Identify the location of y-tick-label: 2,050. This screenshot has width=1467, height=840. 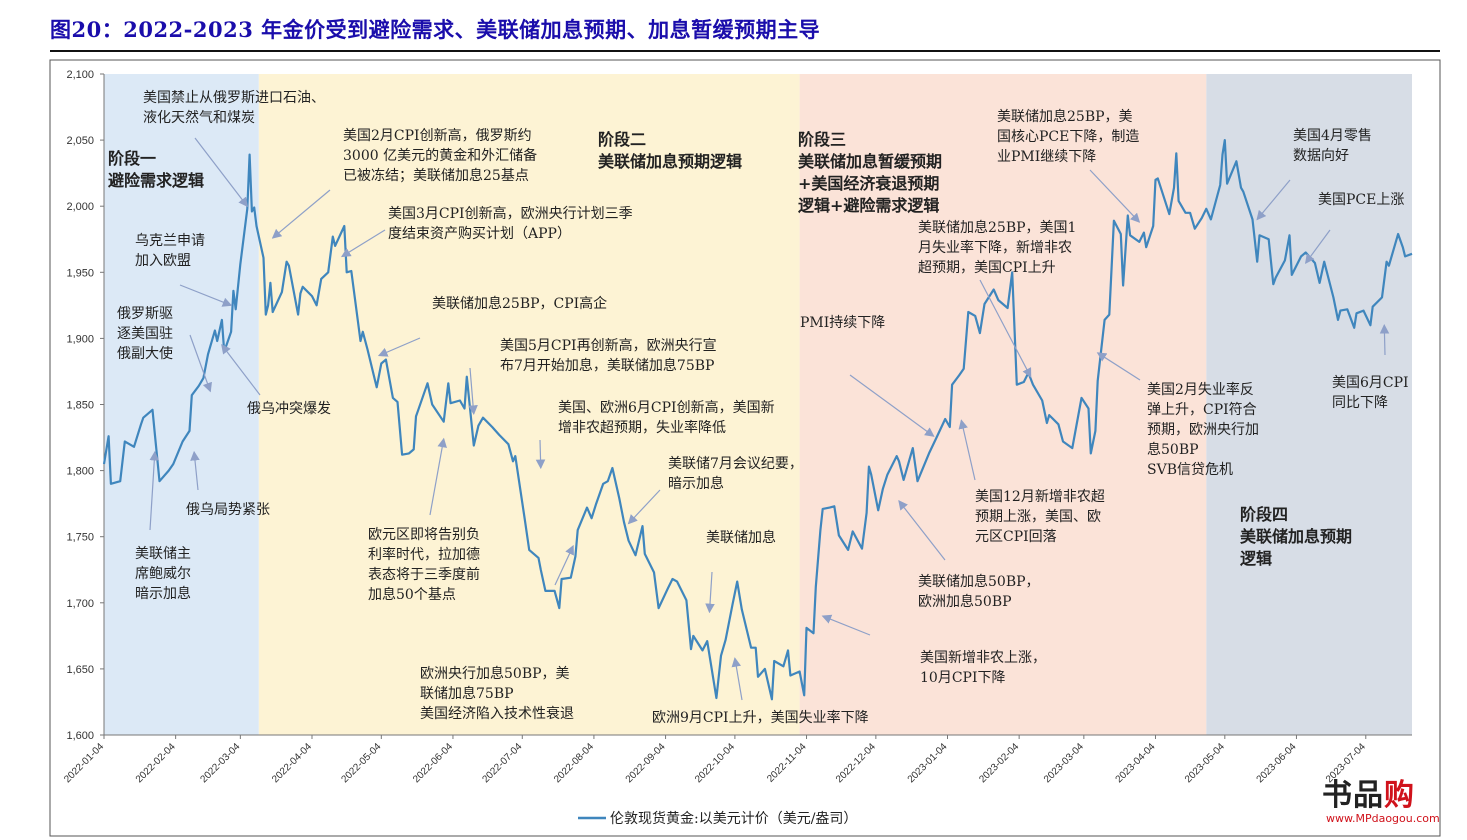
(80, 141).